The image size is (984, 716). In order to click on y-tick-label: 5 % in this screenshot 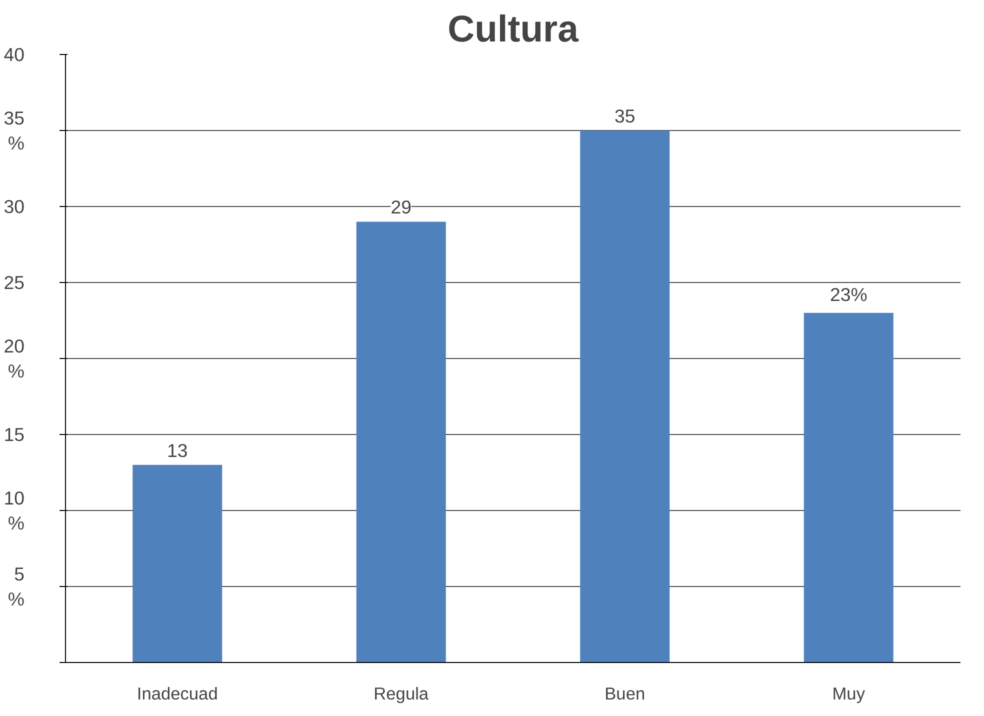, I will do `click(16, 586)`.